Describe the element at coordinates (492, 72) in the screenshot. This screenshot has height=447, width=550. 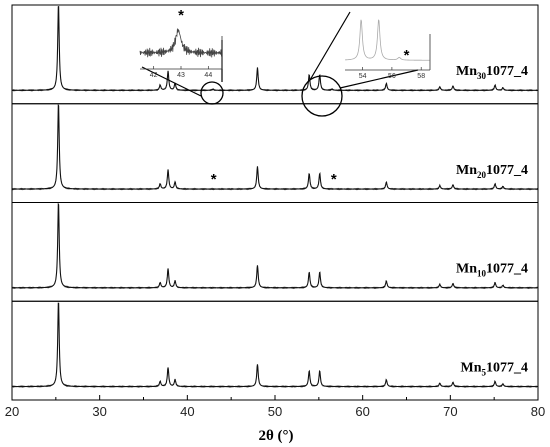
I see `sample-label: Mn301077_4` at that location.